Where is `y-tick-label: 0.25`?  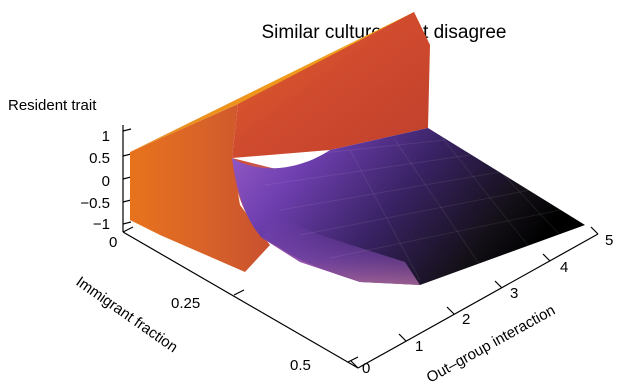 y-tick-label: 0.25 is located at coordinates (185, 303).